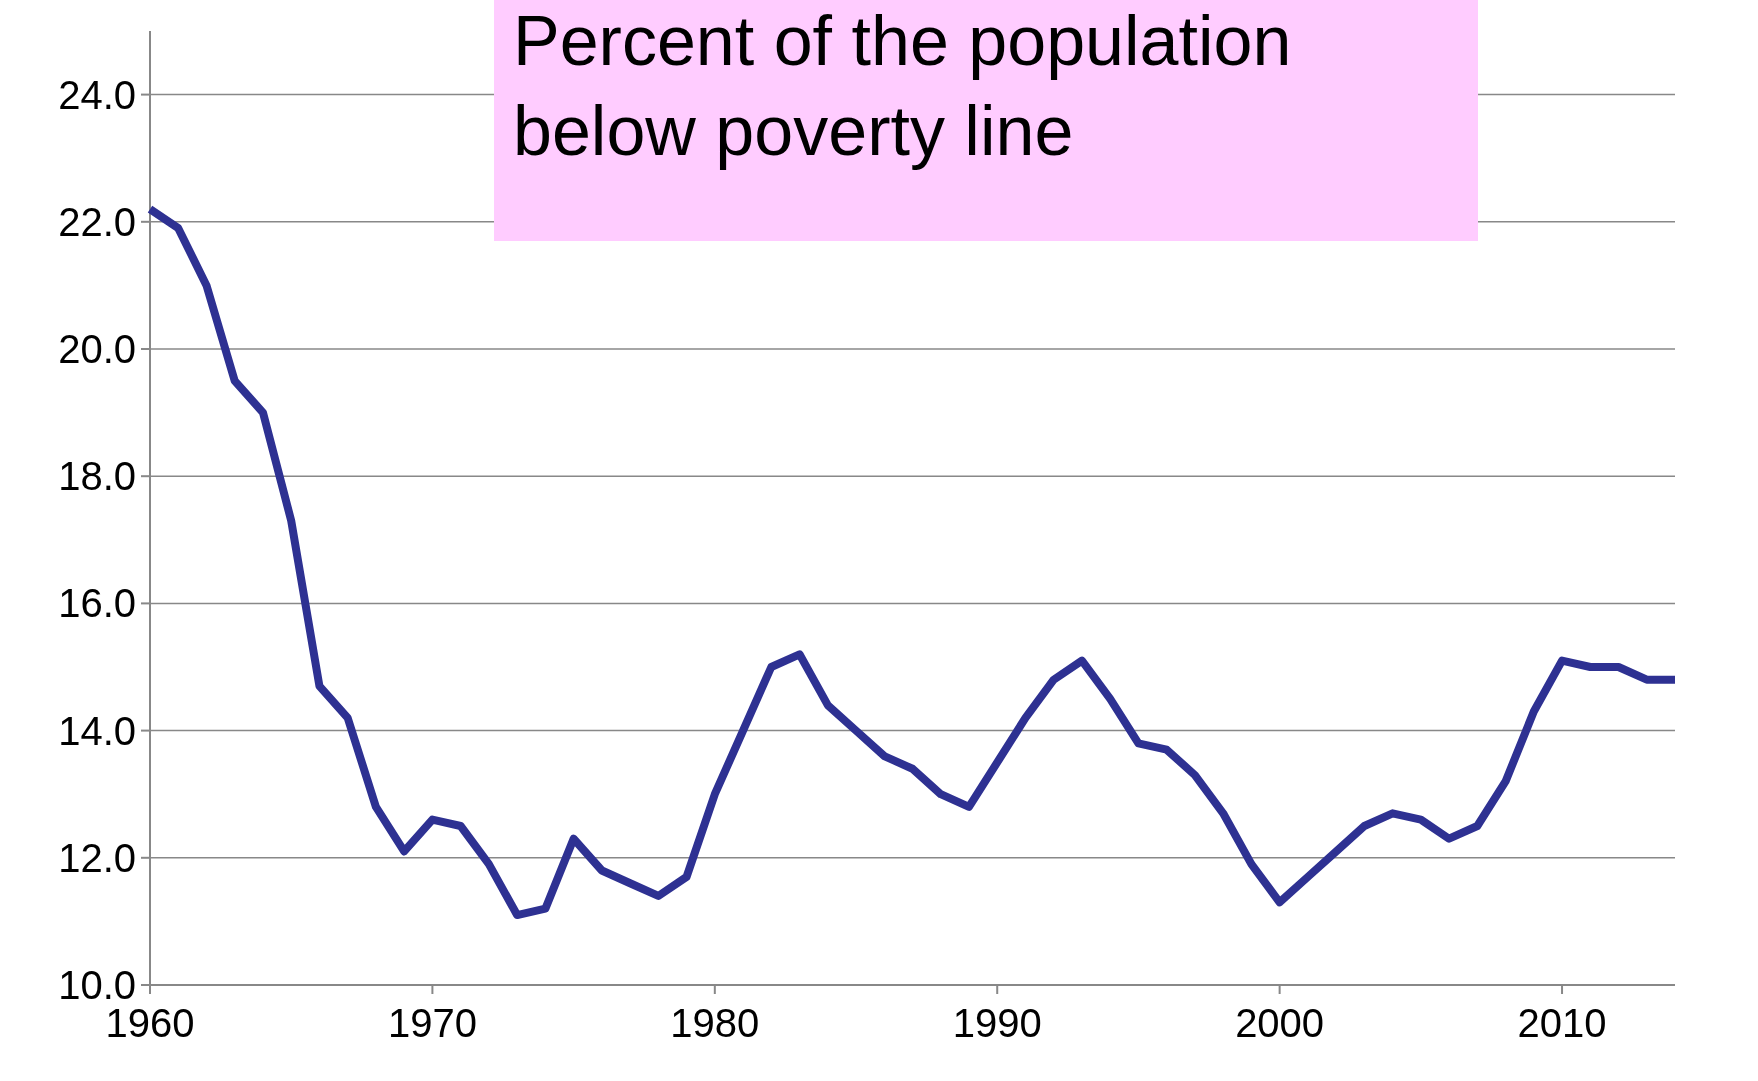  Describe the element at coordinates (1280, 1023) in the screenshot. I see `x-tick-label: 2000` at that location.